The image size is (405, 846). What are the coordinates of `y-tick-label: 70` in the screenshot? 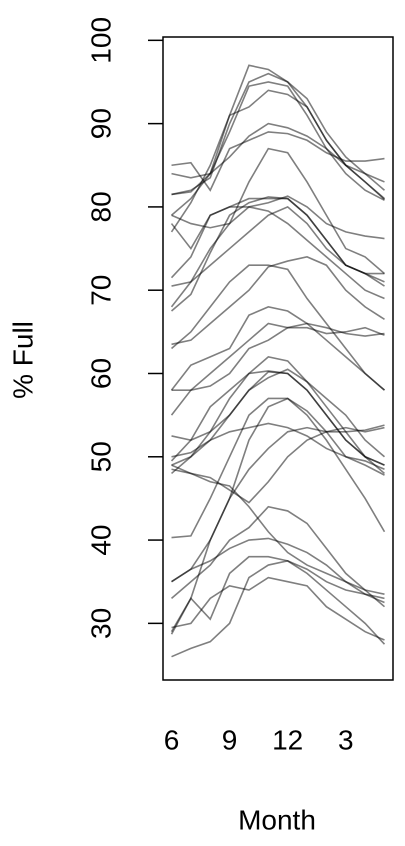 It's located at (100, 290).